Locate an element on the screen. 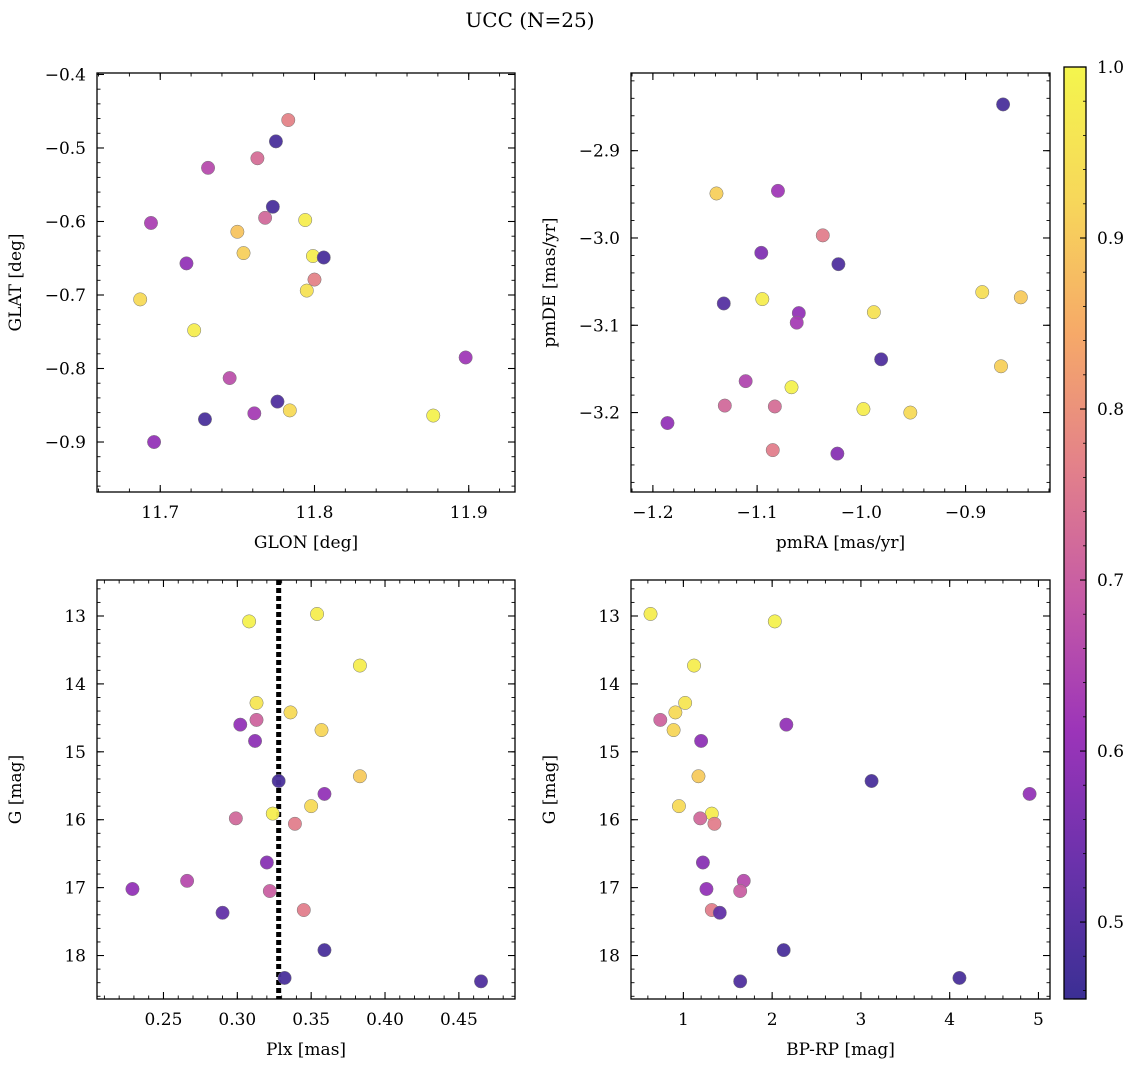 The image size is (1136, 1067). y-tick-label: −0.4 is located at coordinates (65, 75).